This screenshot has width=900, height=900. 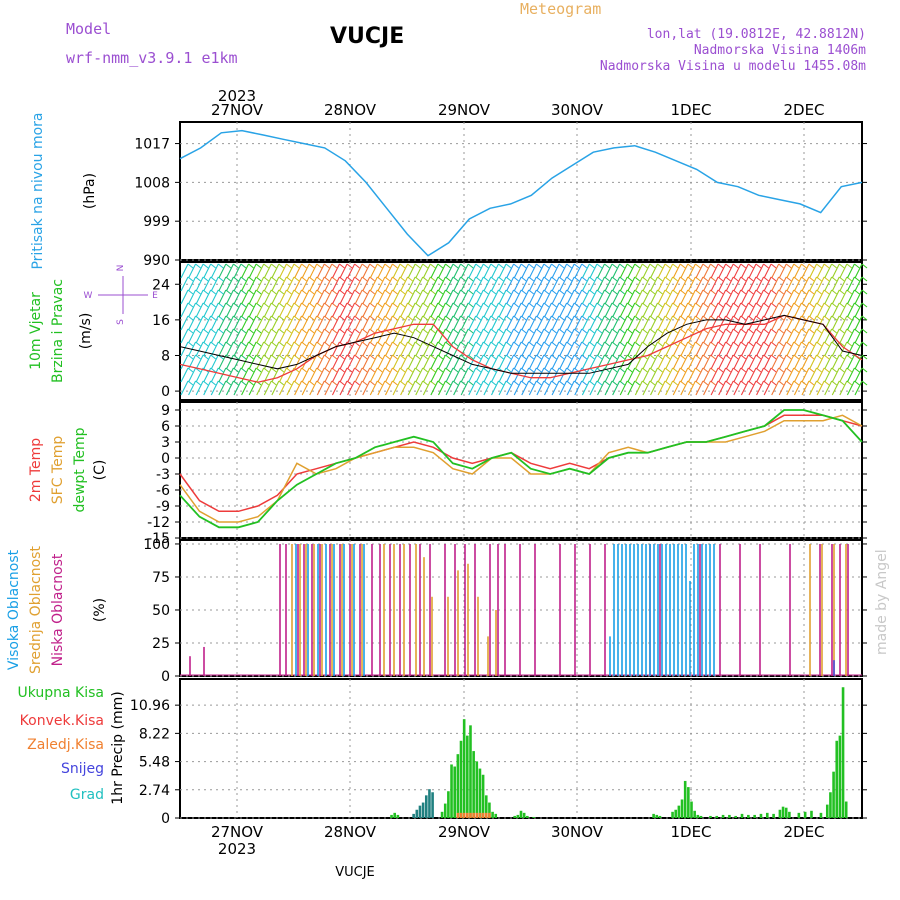 What do you see at coordinates (80, 469) in the screenshot?
I see `temp-ylabel-dewpt: dewpt Temp` at bounding box center [80, 469].